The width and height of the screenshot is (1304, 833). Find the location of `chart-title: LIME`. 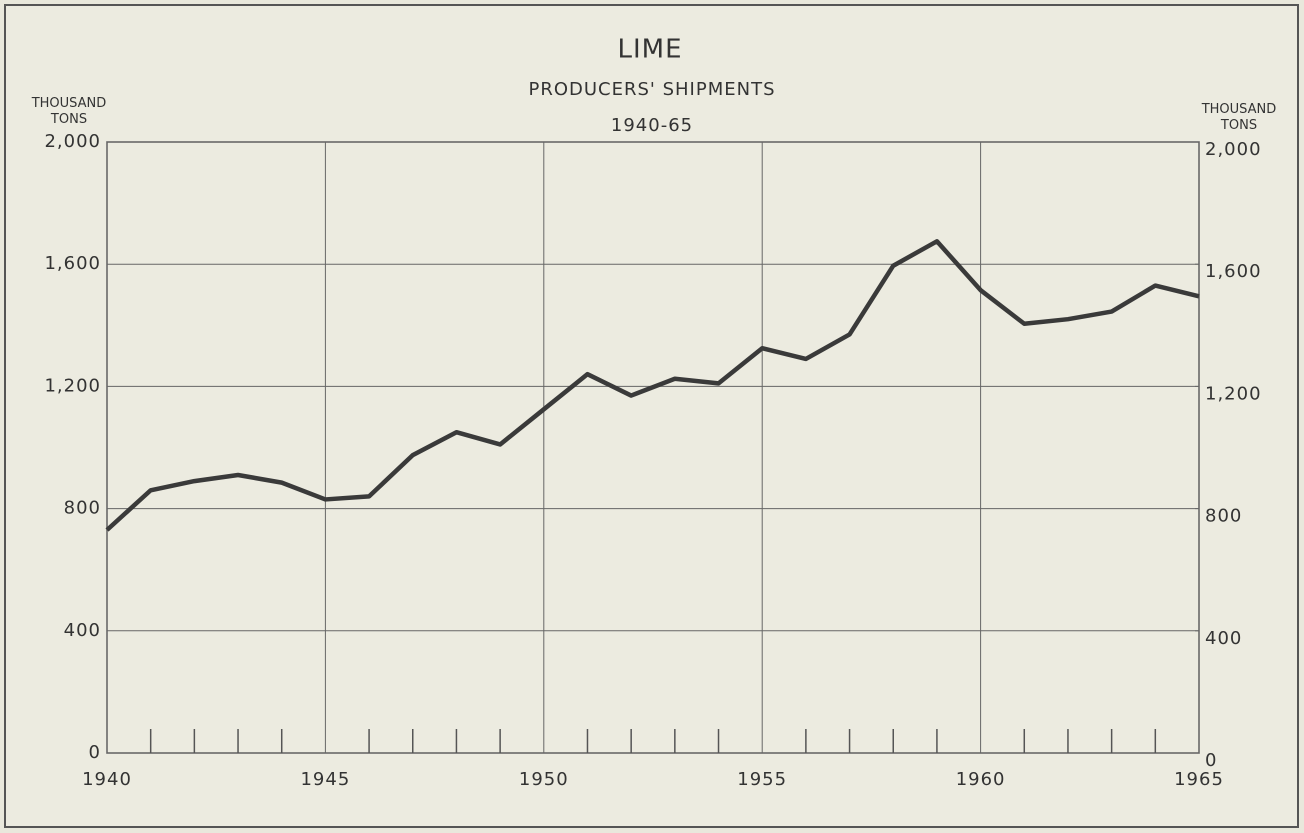

chart-title: LIME is located at coordinates (649, 50).